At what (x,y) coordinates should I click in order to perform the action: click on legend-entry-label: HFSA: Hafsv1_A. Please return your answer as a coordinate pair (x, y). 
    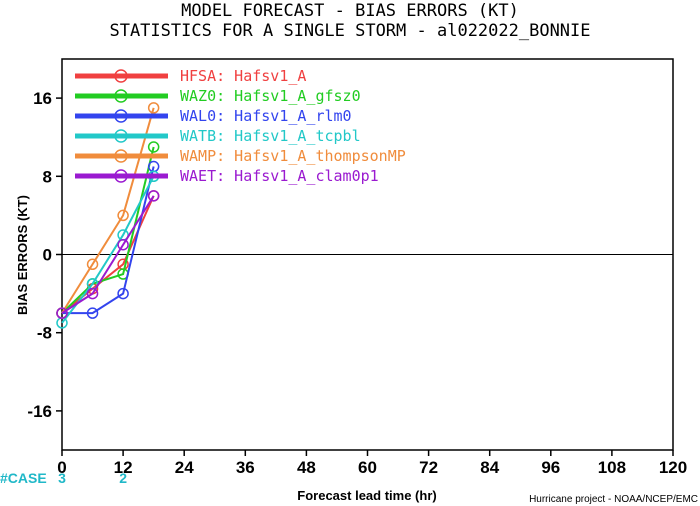
    Looking at the image, I should click on (243, 76).